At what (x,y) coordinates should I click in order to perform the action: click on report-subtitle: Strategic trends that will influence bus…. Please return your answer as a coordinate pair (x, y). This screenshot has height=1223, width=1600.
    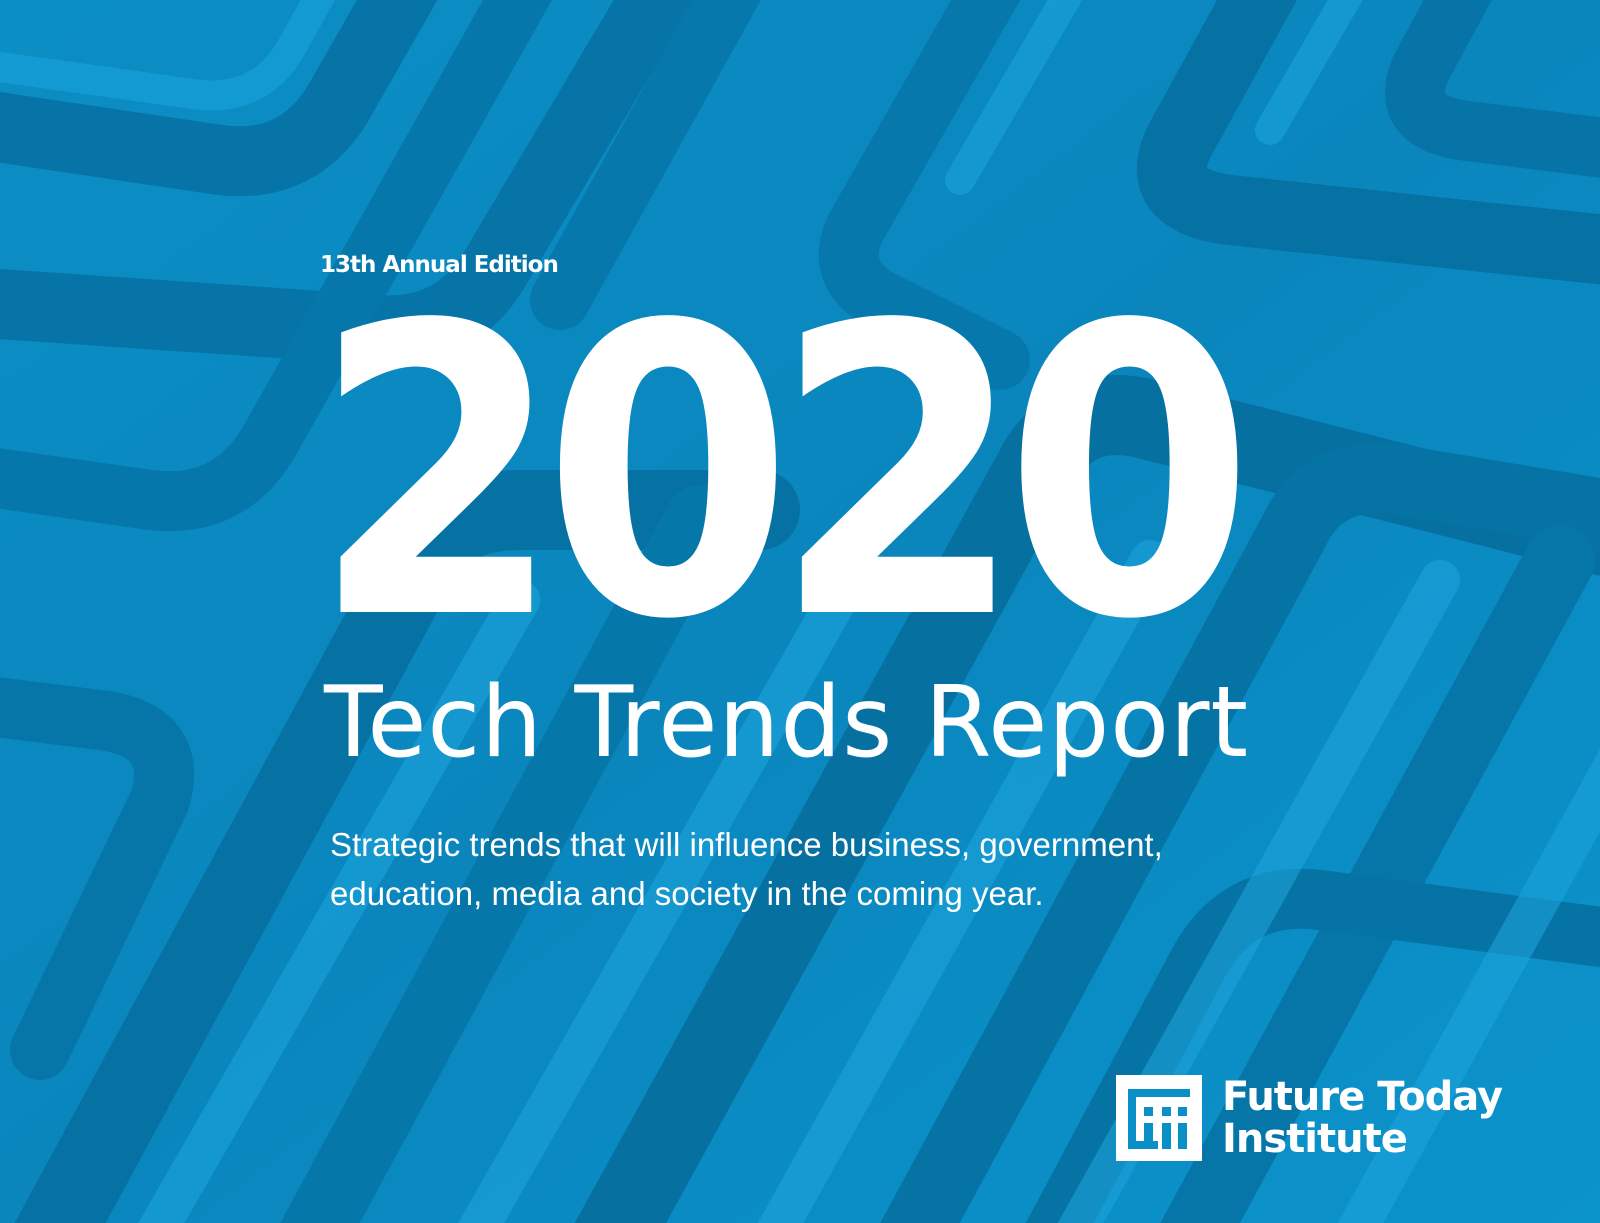
    Looking at the image, I should click on (855, 869).